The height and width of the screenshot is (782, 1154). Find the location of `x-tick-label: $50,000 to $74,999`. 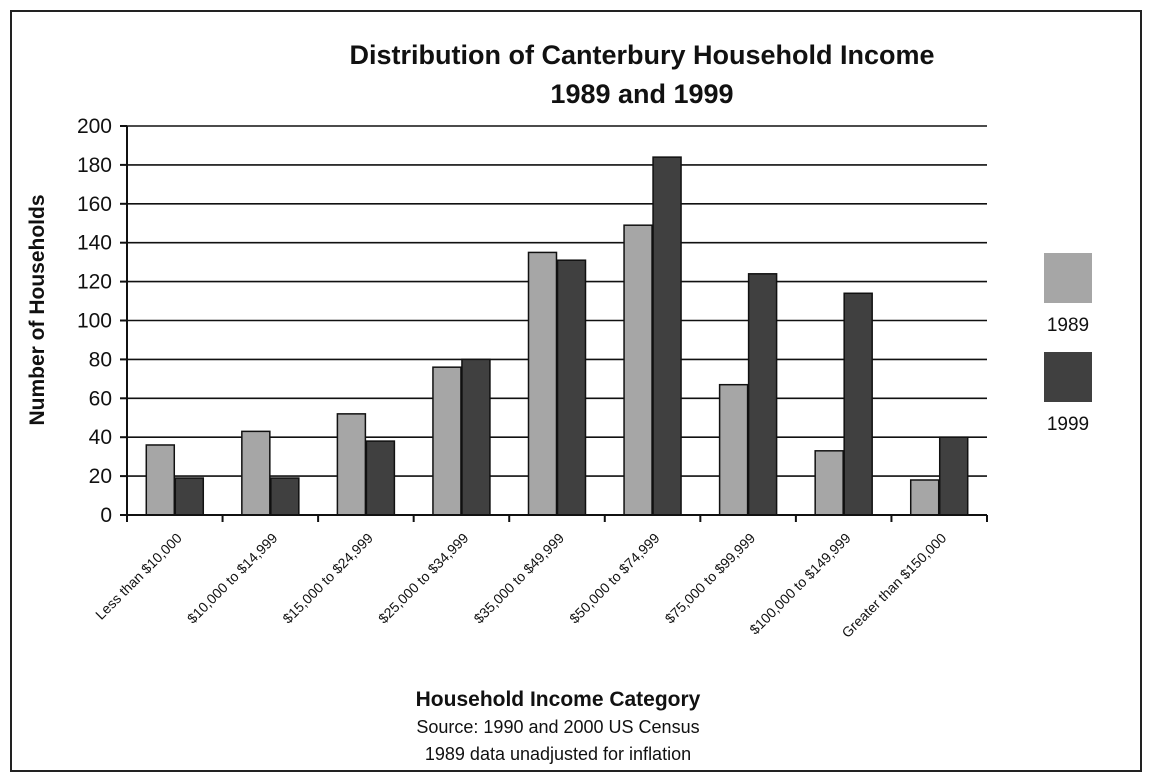

x-tick-label: $50,000 to $74,999 is located at coordinates (614, 578).